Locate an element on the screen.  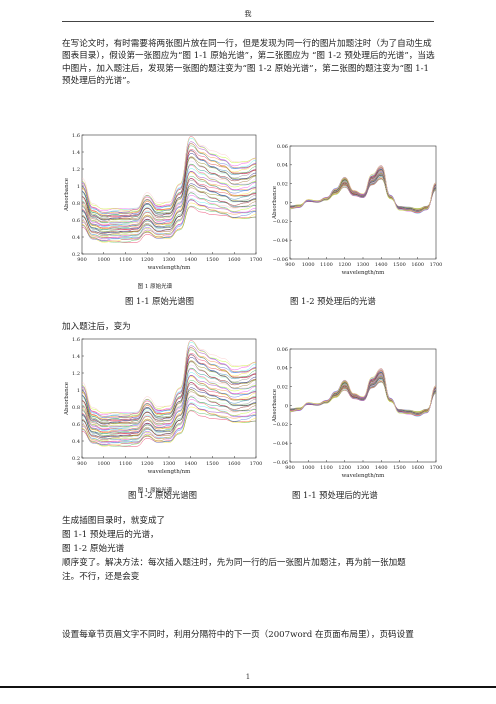
fig1-left-caption: 图 1-1 原始光谱图 is located at coordinates (160, 301).